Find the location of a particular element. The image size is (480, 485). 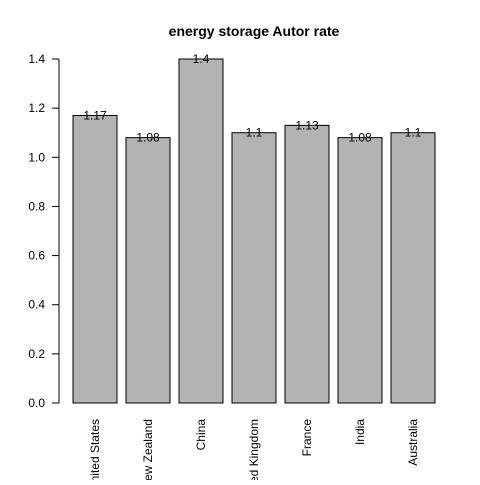

category-label: China is located at coordinates (201, 435).